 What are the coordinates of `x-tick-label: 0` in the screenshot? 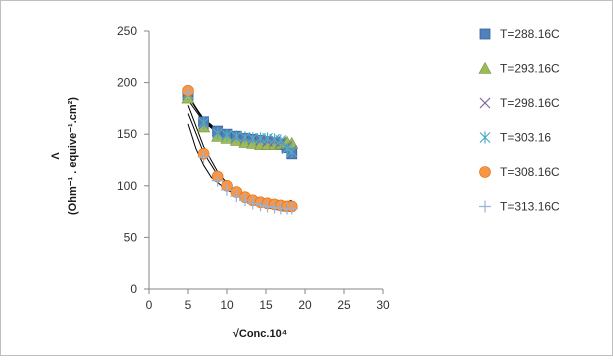 It's located at (149, 305).